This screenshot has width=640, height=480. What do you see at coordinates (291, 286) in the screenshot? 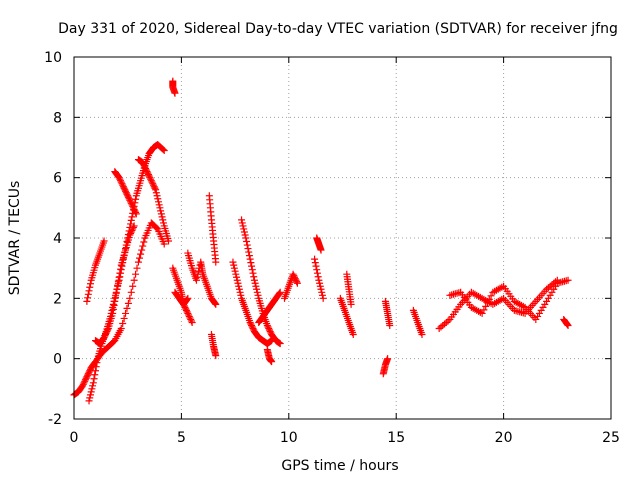
I see `series-seg17` at bounding box center [291, 286].